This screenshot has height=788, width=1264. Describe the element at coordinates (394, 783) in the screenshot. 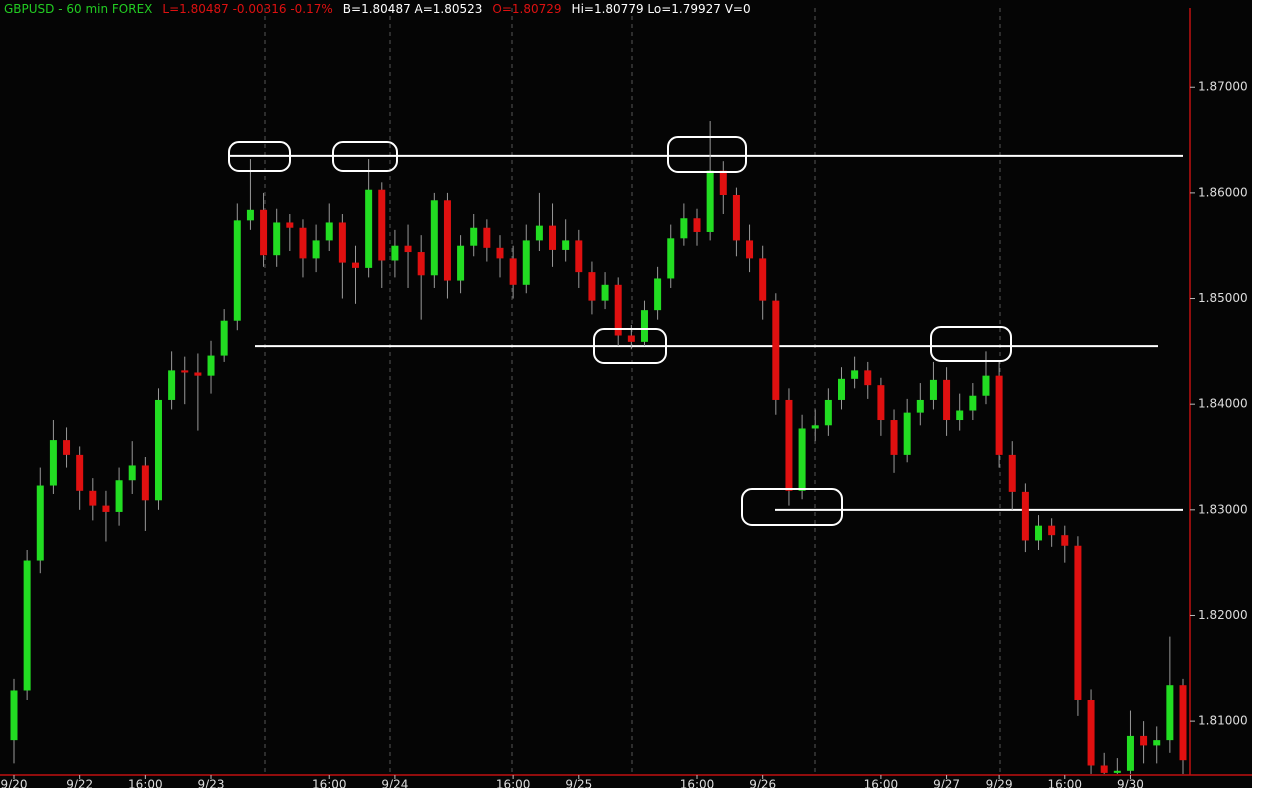

I see `x-tick-label: 9/24` at that location.